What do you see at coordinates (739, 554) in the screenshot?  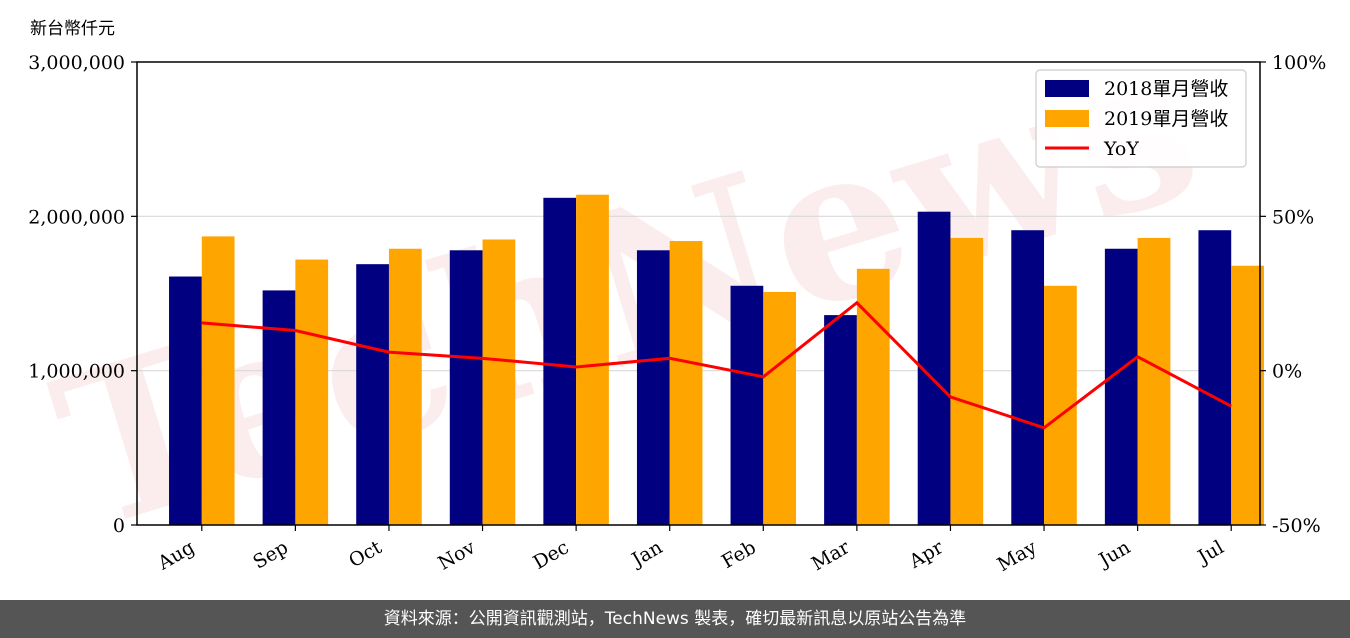 I see `x-tick-label-feb: Feb` at bounding box center [739, 554].